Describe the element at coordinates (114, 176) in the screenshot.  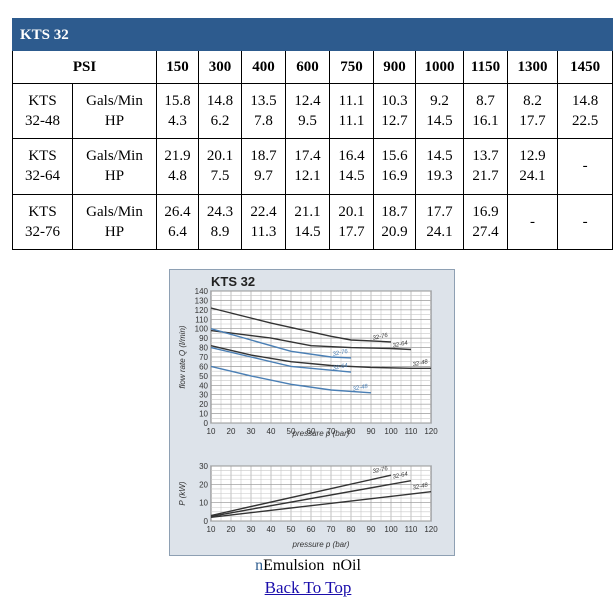
I see `unit-cell-value: HP` at that location.